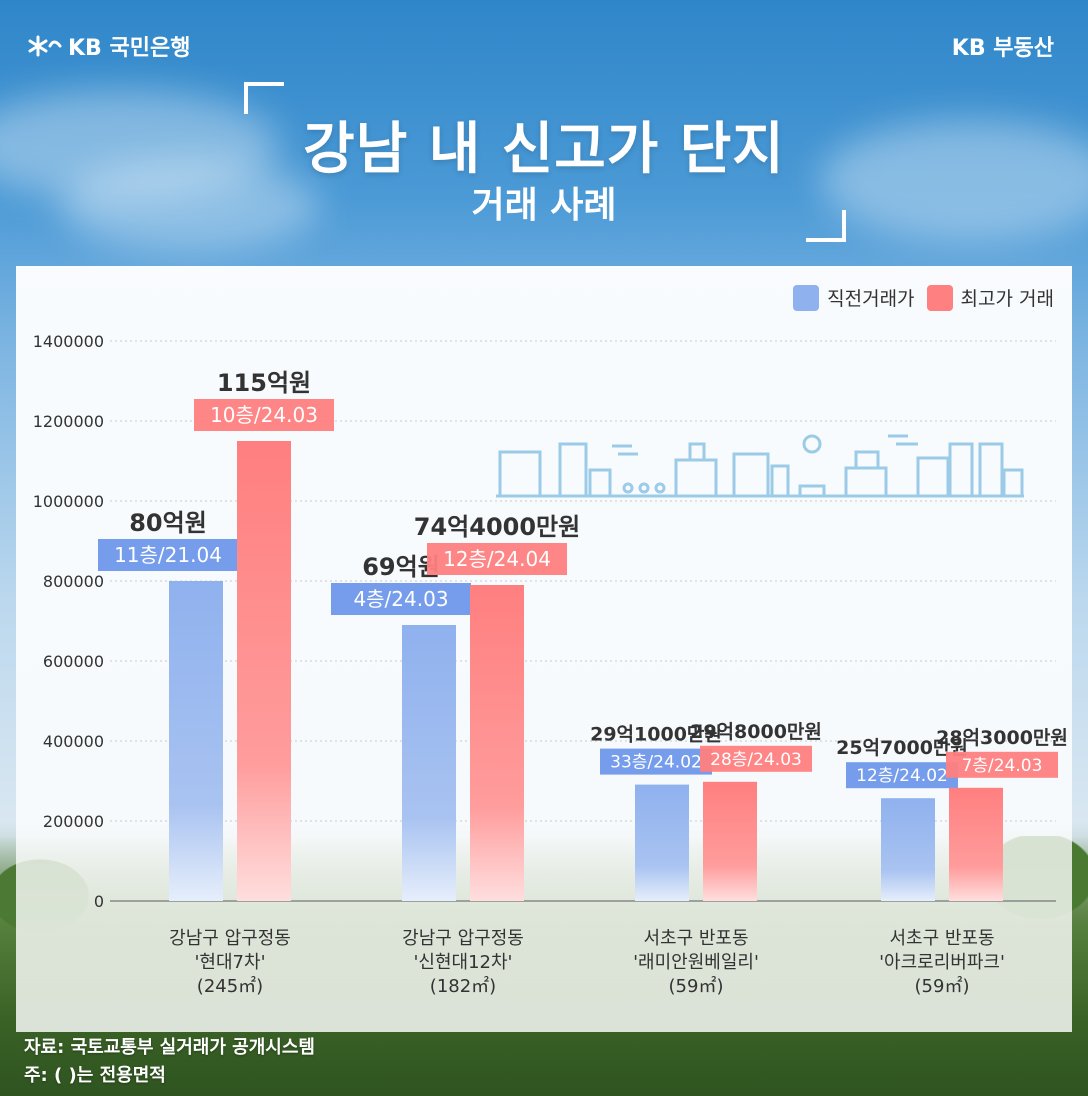 This screenshot has height=1096, width=1088. What do you see at coordinates (806, 297) in the screenshot?
I see `legend-swatch-prev` at bounding box center [806, 297].